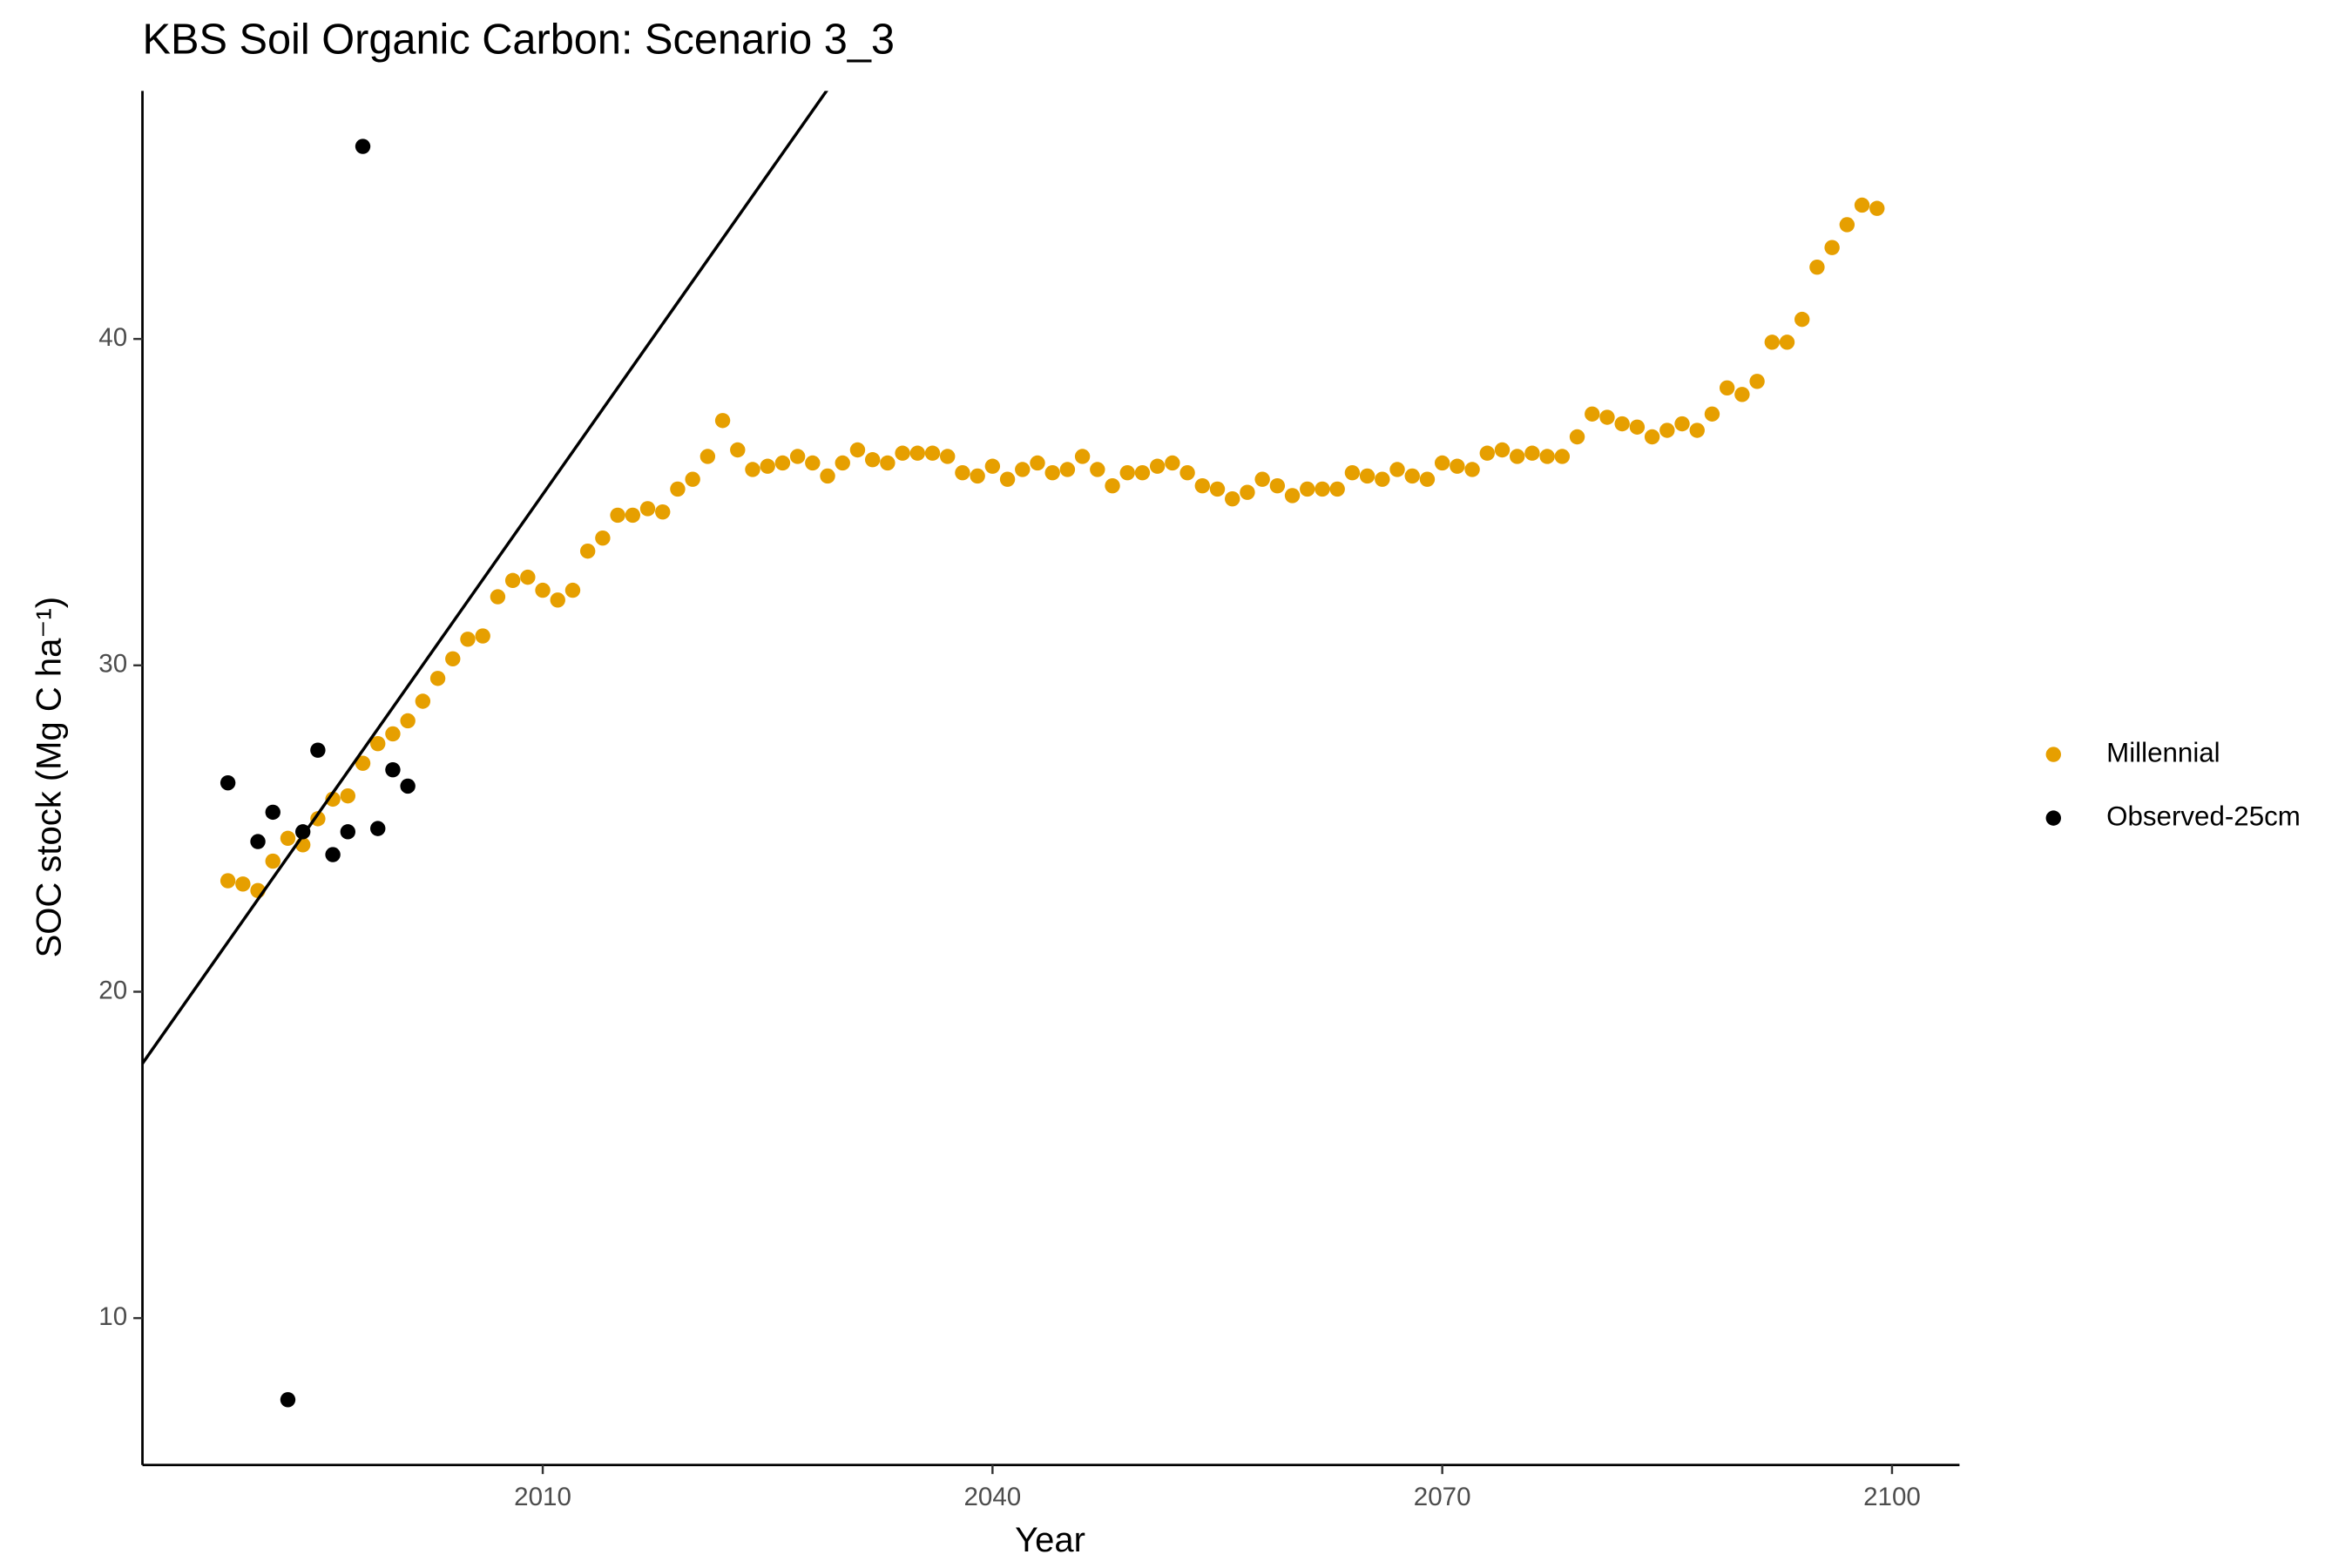 Image resolution: width=2352 pixels, height=1568 pixels. Describe the element at coordinates (1050, 1540) in the screenshot. I see `x-axis-title: Year` at that location.